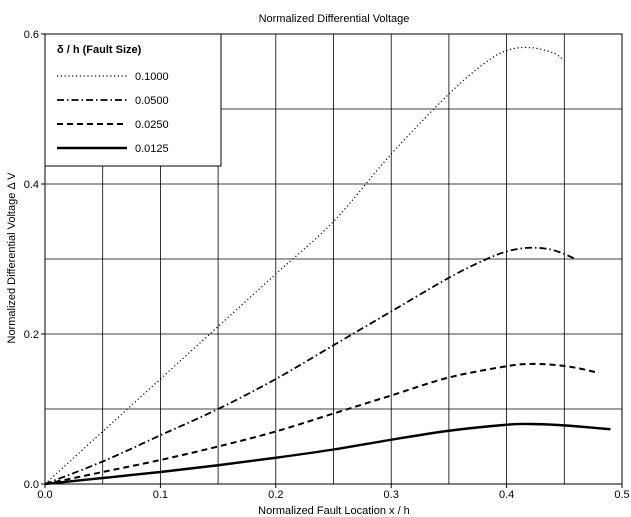 This screenshot has height=517, width=631. Describe the element at coordinates (152, 77) in the screenshot. I see `legend-label-0.1000: 0.1000` at that location.